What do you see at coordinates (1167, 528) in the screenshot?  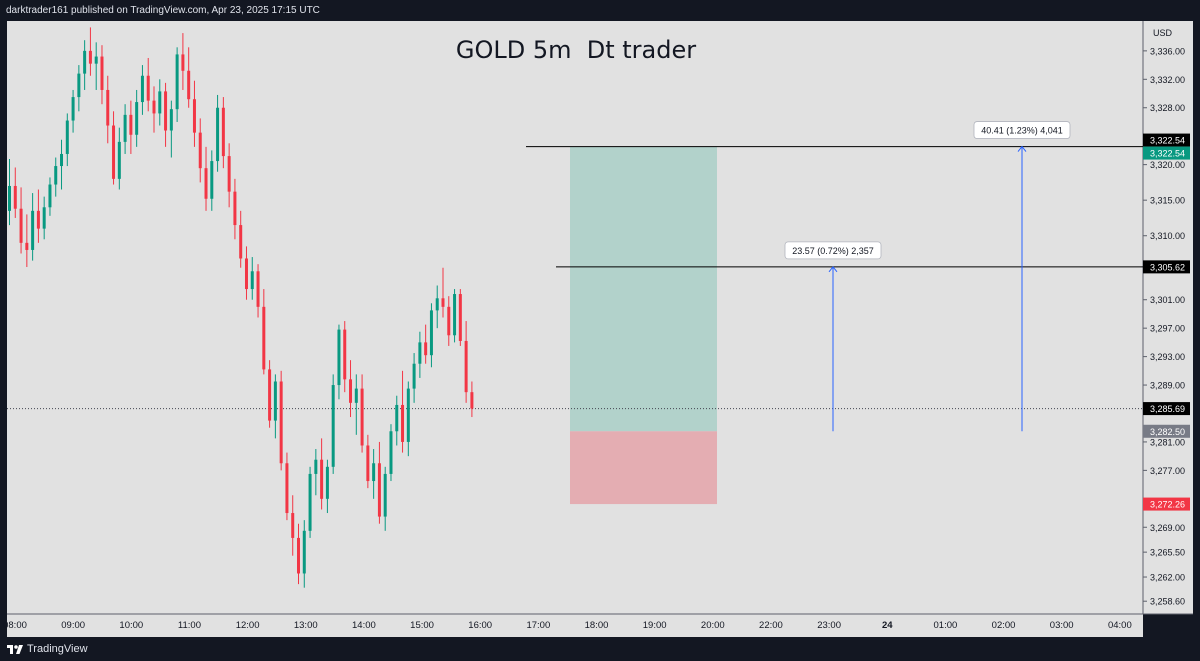 I see `price-tick-label: 3,269.00` at bounding box center [1167, 528].